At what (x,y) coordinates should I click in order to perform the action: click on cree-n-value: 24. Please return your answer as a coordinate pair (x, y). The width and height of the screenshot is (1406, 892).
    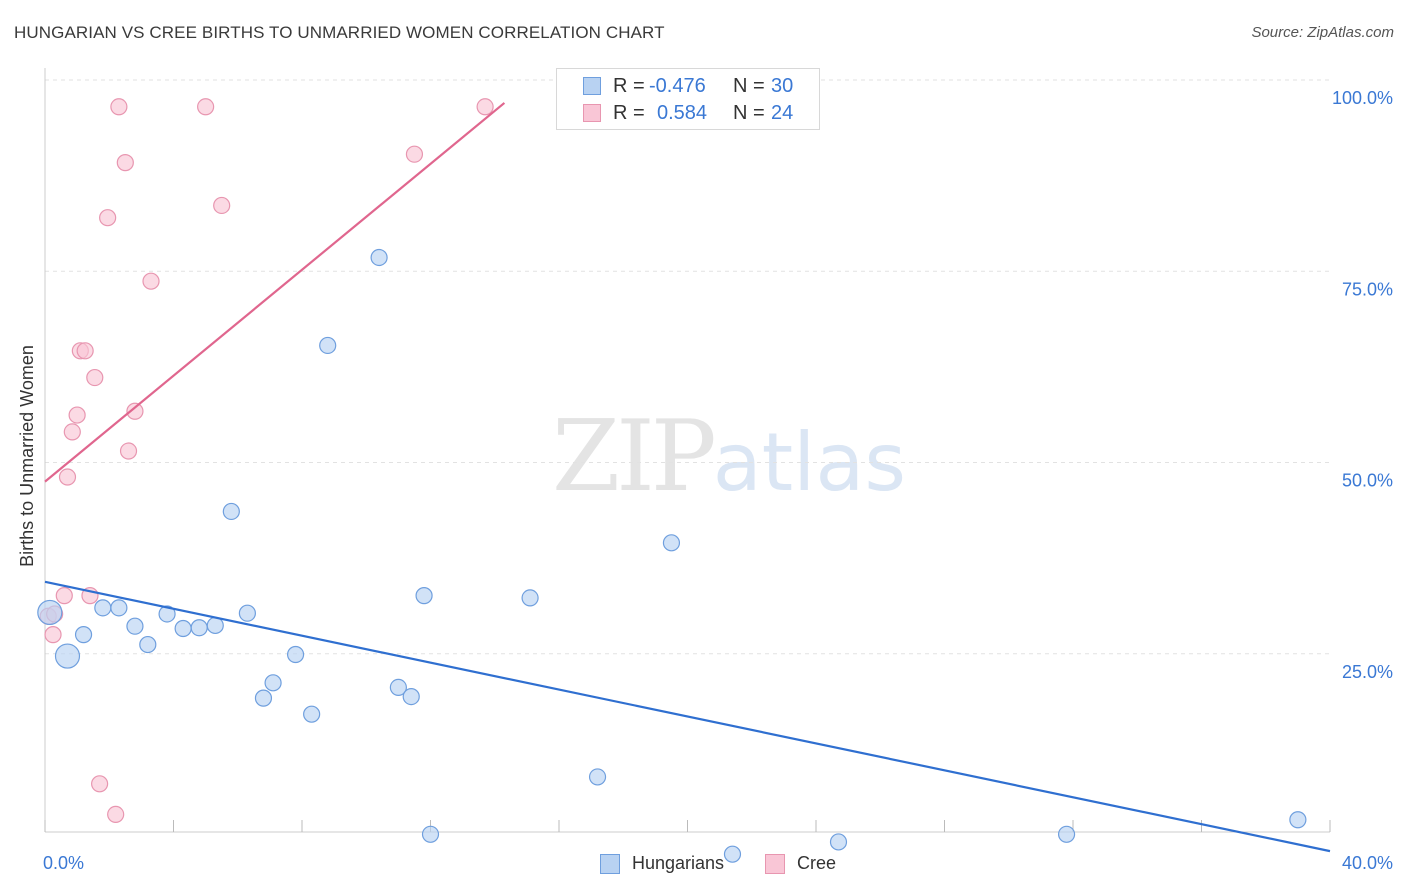
    Looking at the image, I should click on (782, 113).